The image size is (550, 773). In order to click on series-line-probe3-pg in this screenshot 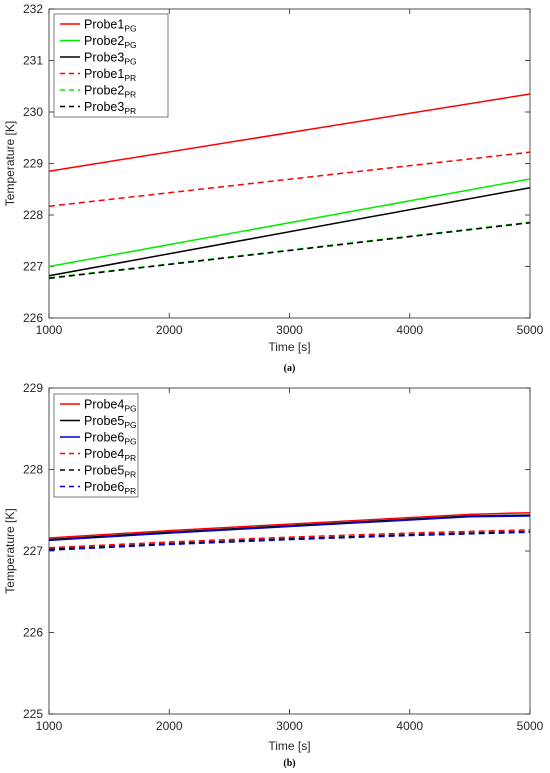, I will do `click(289, 231)`.